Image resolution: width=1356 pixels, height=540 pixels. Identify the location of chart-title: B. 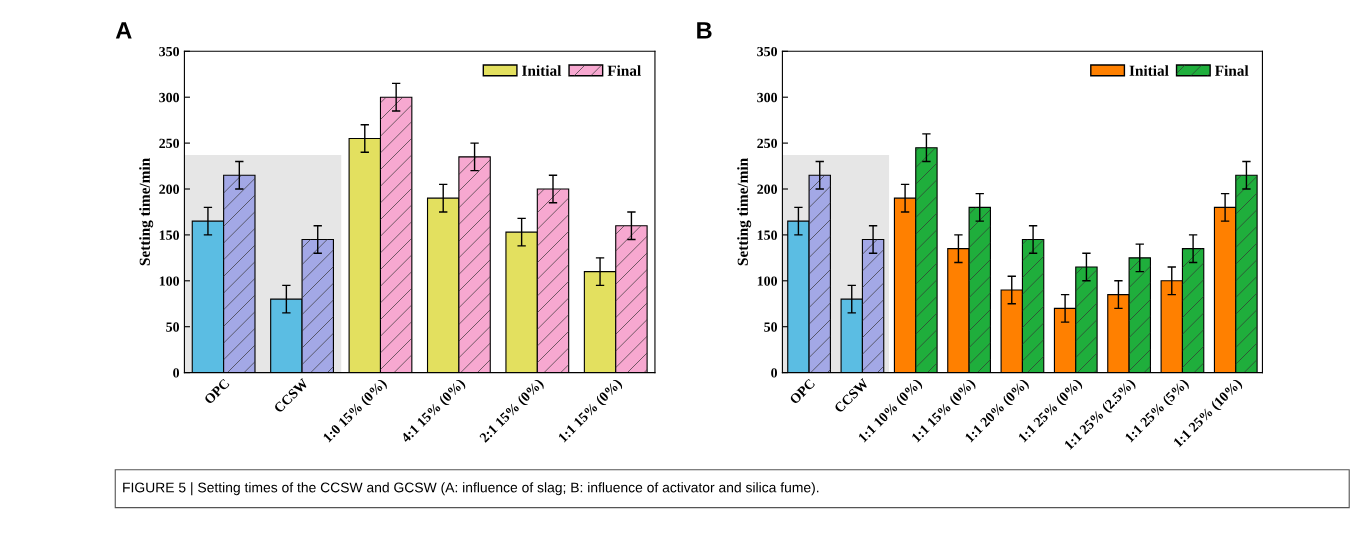
(704, 30).